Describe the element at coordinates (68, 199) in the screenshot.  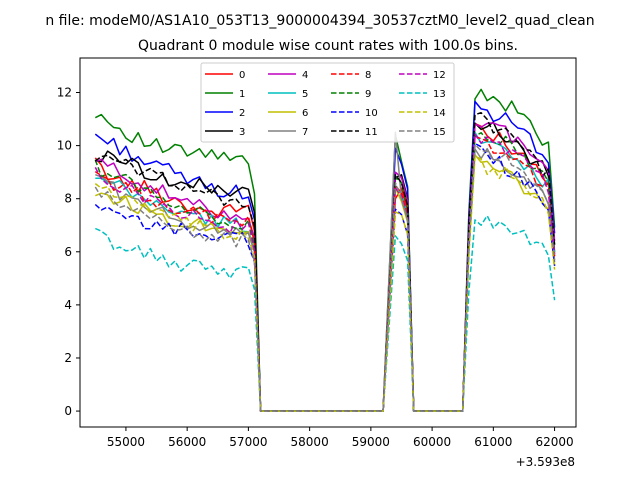
I see `y-tick-label: 8` at that location.